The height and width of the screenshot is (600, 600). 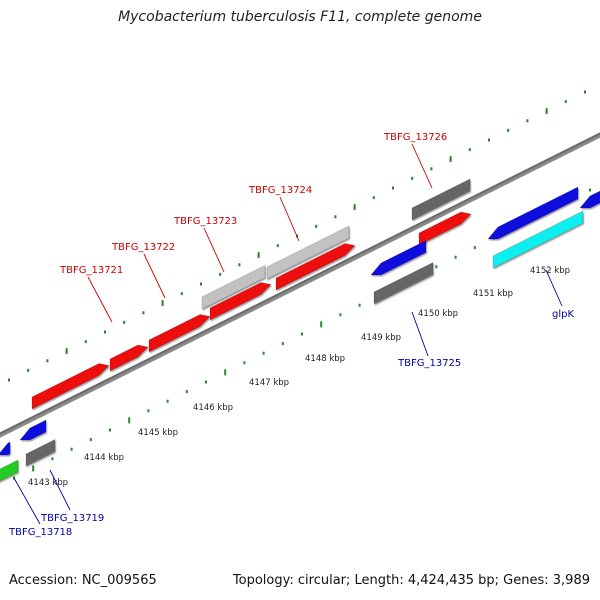 I want to click on coordinate-label: 4147 kbp, so click(x=269, y=383).